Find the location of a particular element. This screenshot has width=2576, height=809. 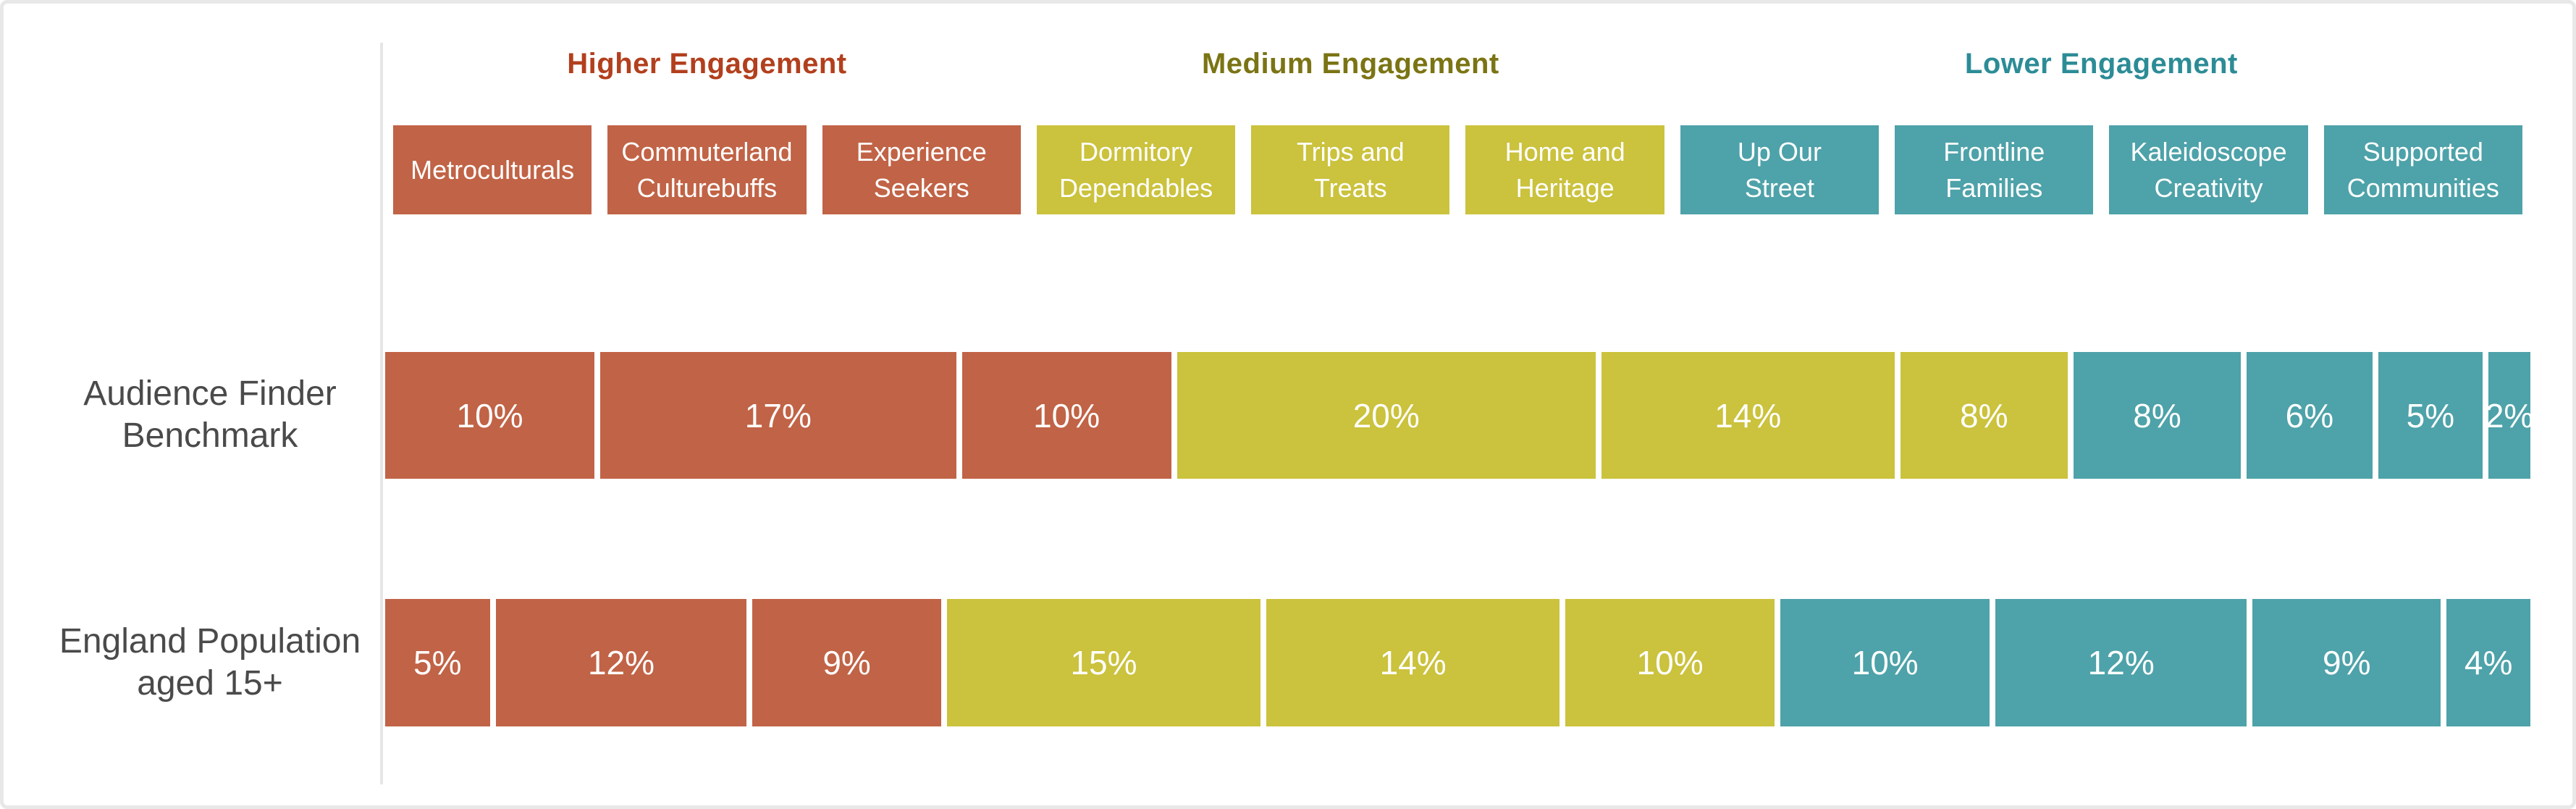

bar-row-england-population: 5% 12% 9% 15% 14% 10% 10% 12% 9% 4% is located at coordinates (1457, 662).